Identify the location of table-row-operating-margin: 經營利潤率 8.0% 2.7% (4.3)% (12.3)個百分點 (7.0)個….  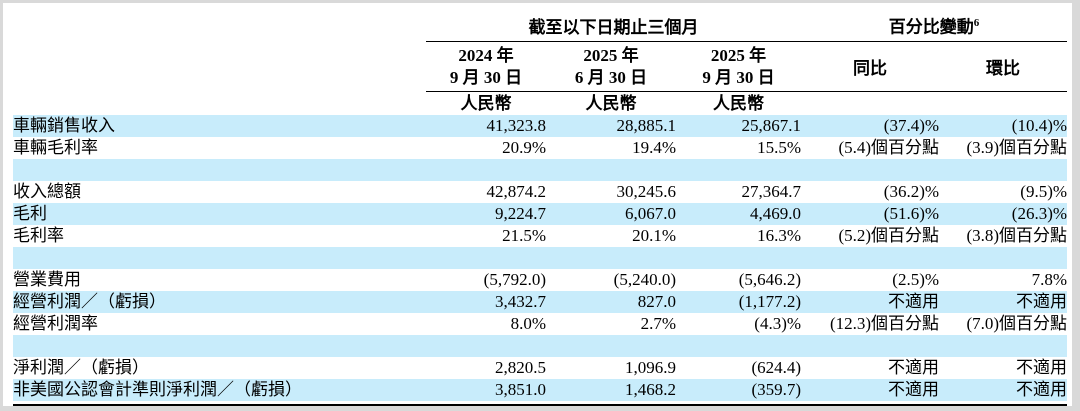
(540, 324).